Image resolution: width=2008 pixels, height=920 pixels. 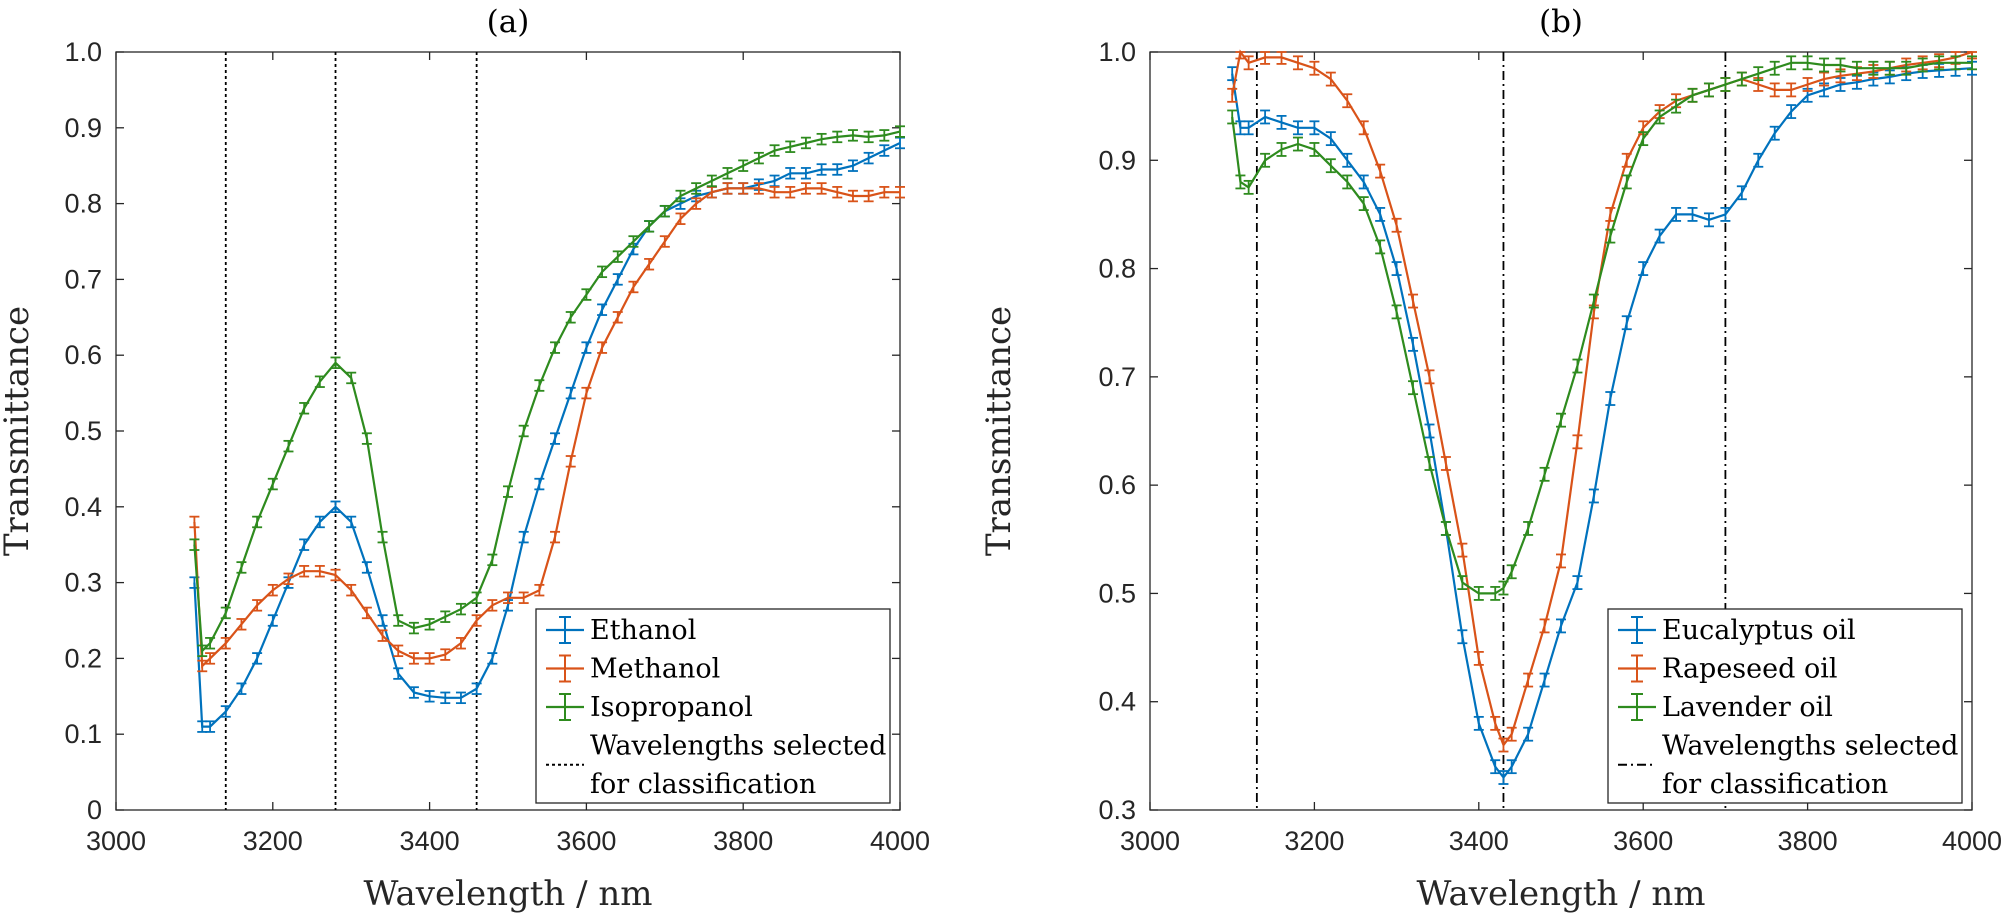 I want to click on legend-label: Methanol, so click(x=655, y=669).